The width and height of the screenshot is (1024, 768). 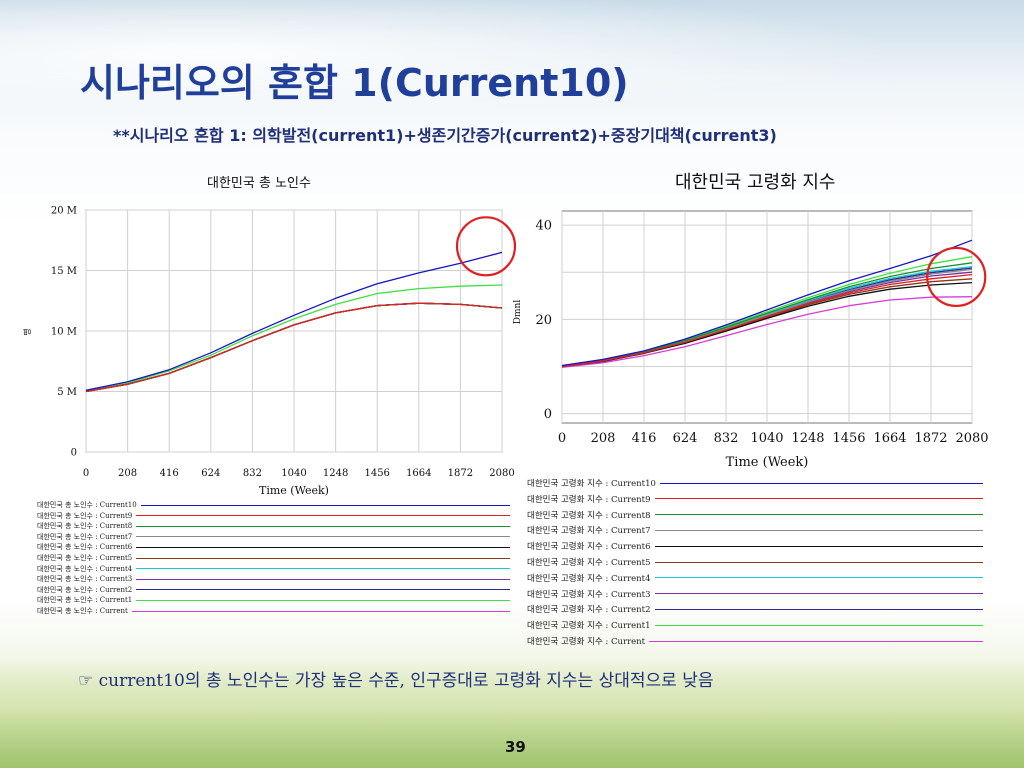 I want to click on legend-label: 대한민국 고령화 지수 : Current7, so click(x=589, y=531).